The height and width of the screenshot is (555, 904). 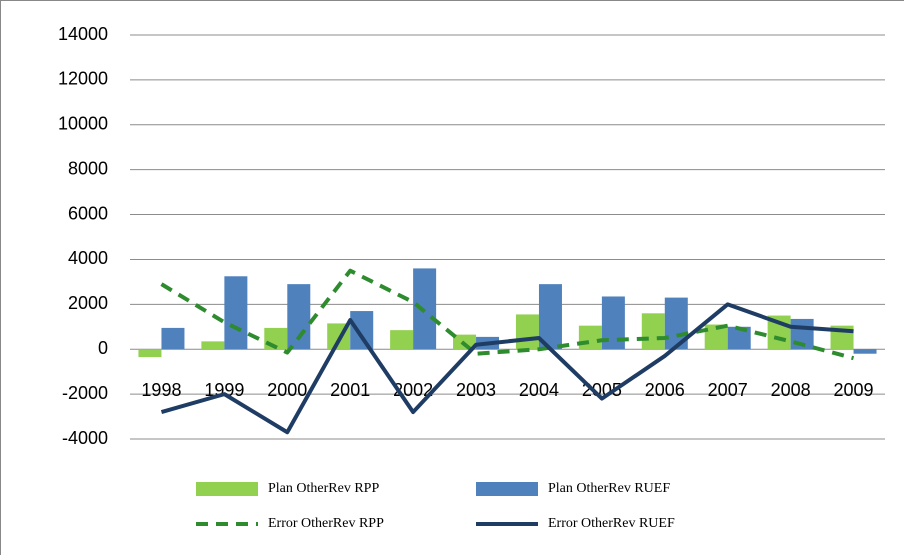 What do you see at coordinates (88, 303) in the screenshot?
I see `y-tick-label: 2000` at bounding box center [88, 303].